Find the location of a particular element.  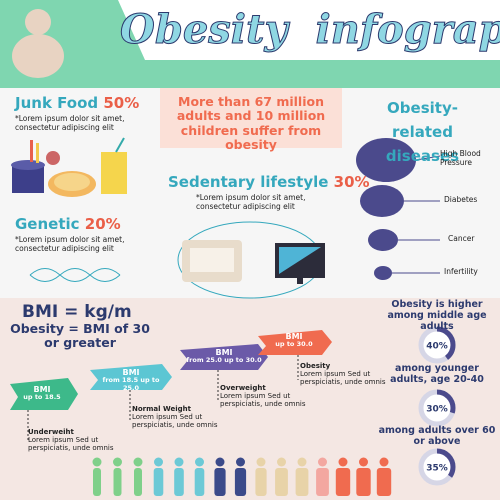

disease-circles is located at coordinates (386, 209).